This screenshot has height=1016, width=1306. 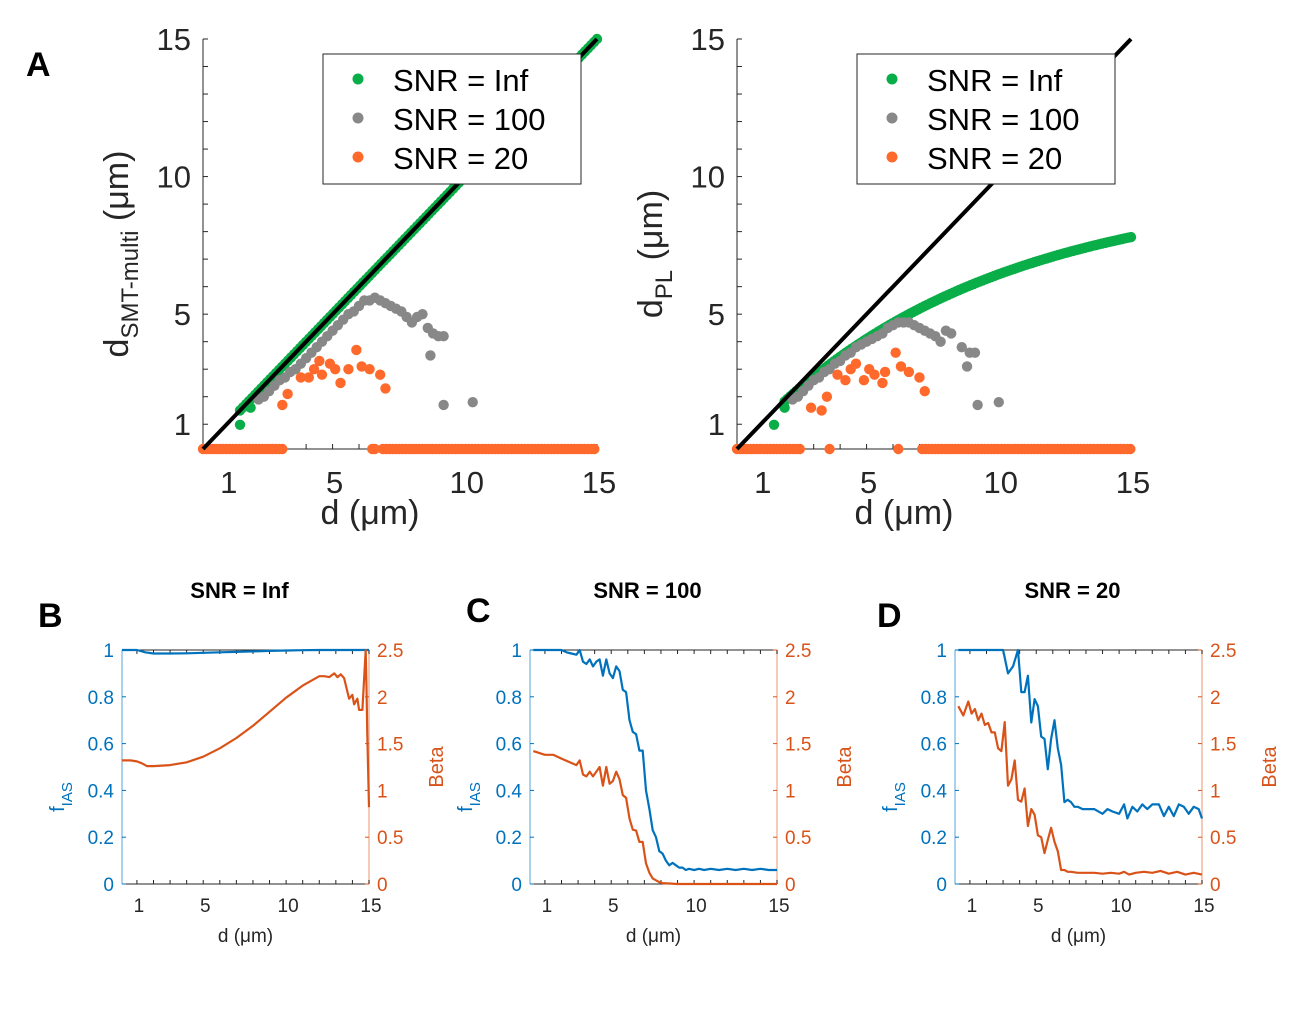 I want to click on y-left-axis-label-main: f, so click(x=466, y=809).